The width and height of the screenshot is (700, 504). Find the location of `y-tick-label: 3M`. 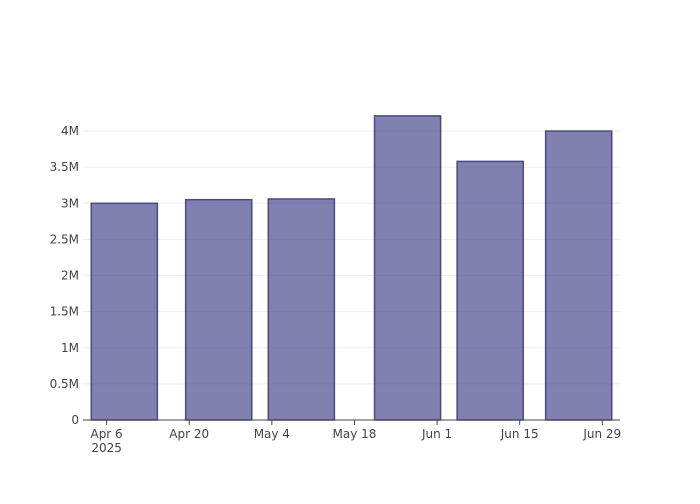

y-tick-label: 3M is located at coordinates (70, 203).